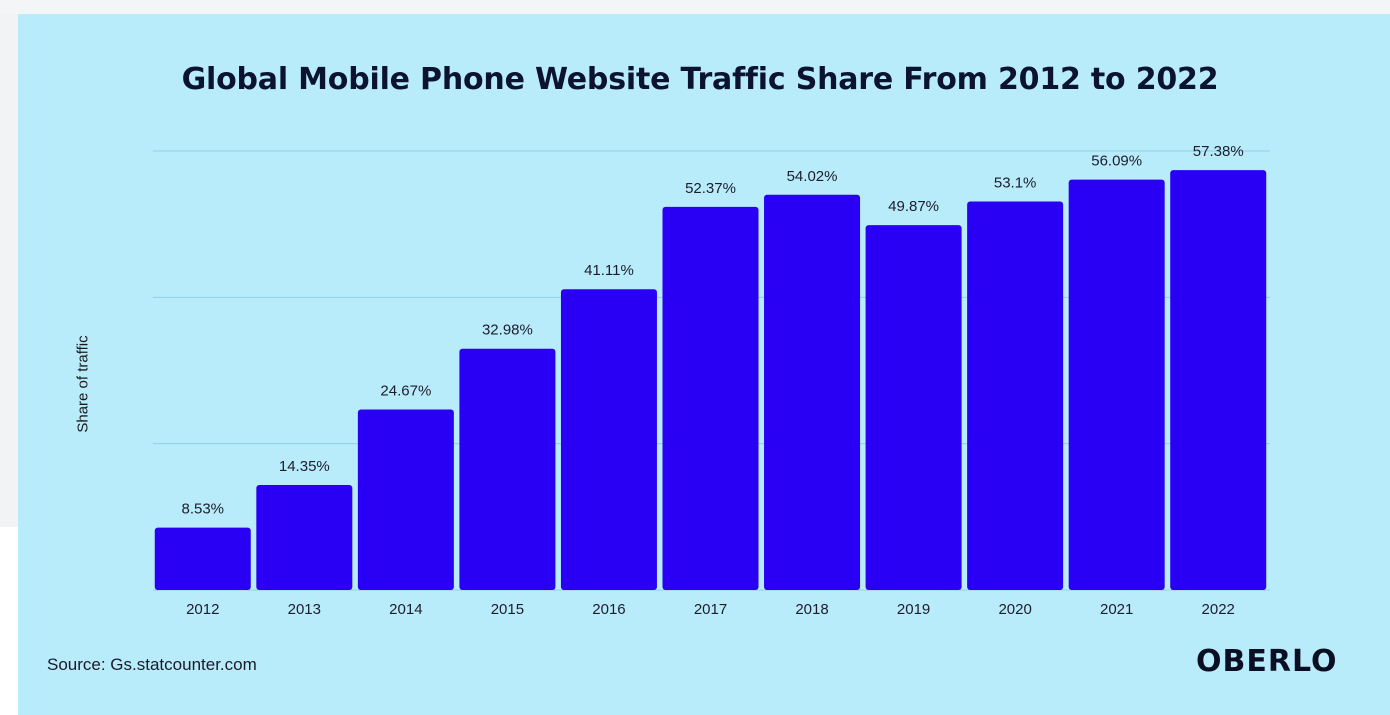 The height and width of the screenshot is (715, 1390). What do you see at coordinates (202, 509) in the screenshot?
I see `data-label-2012: 8.53%` at bounding box center [202, 509].